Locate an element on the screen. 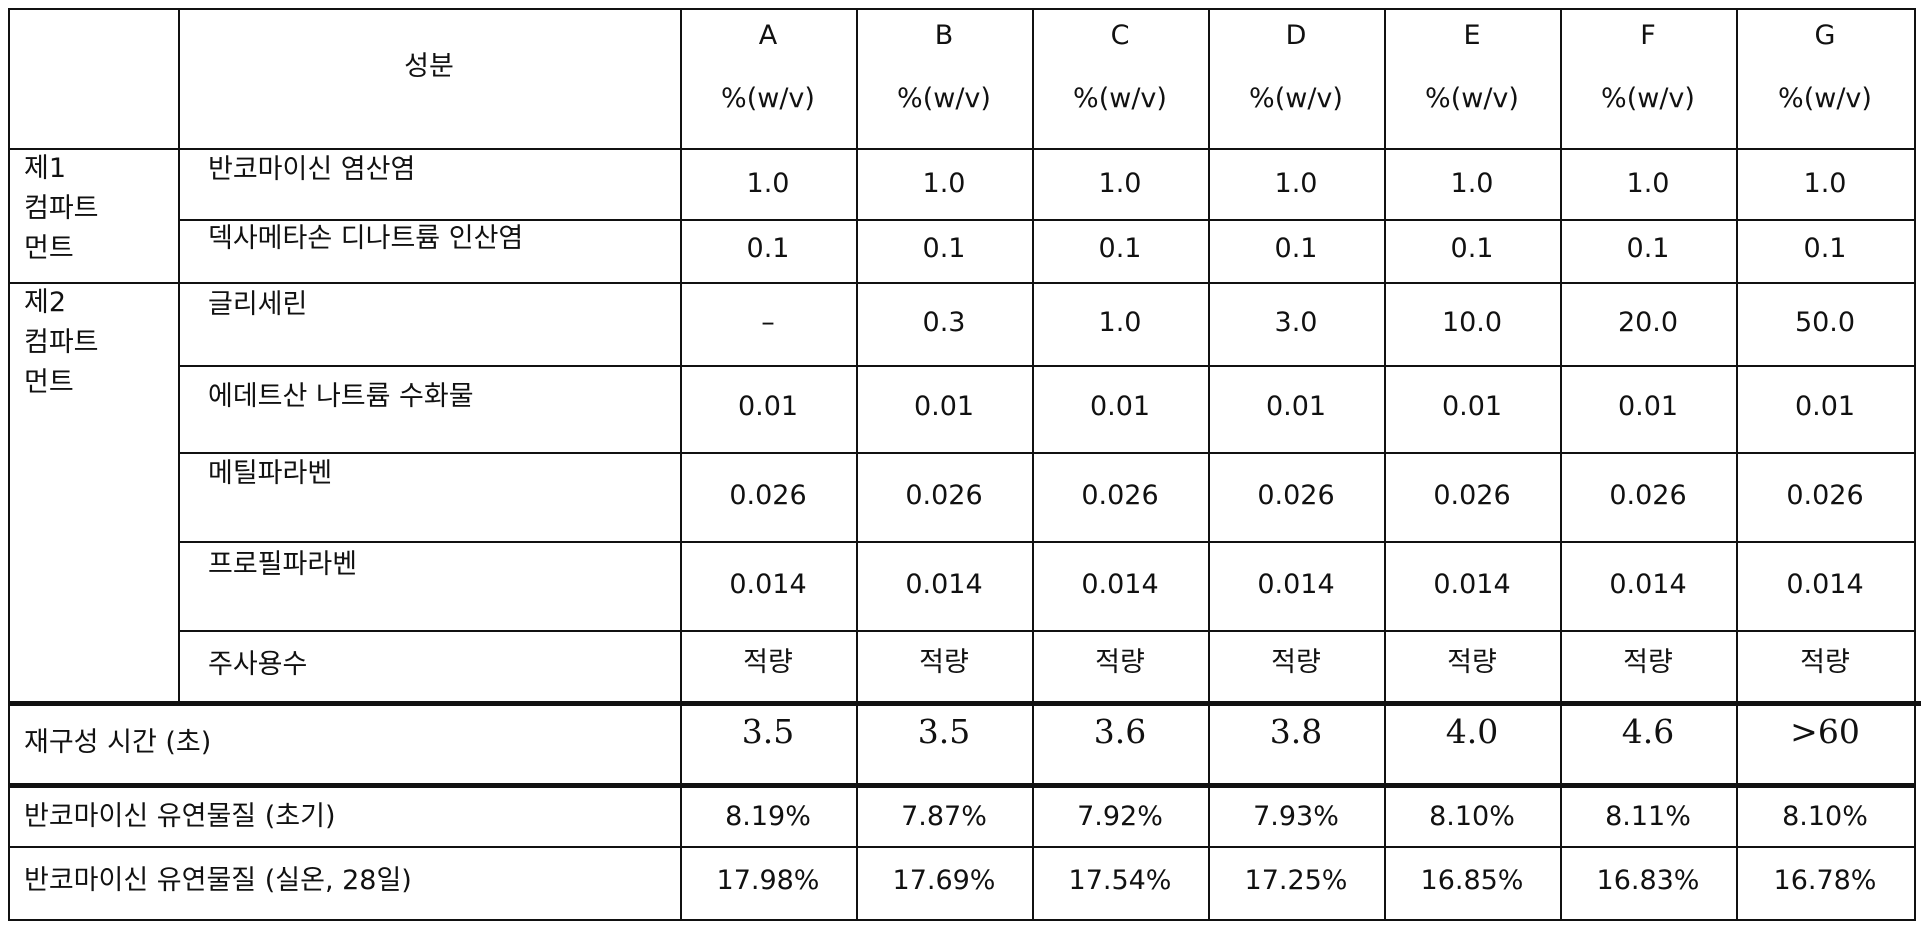  ingredient-name: 주사용수 is located at coordinates (258, 664).